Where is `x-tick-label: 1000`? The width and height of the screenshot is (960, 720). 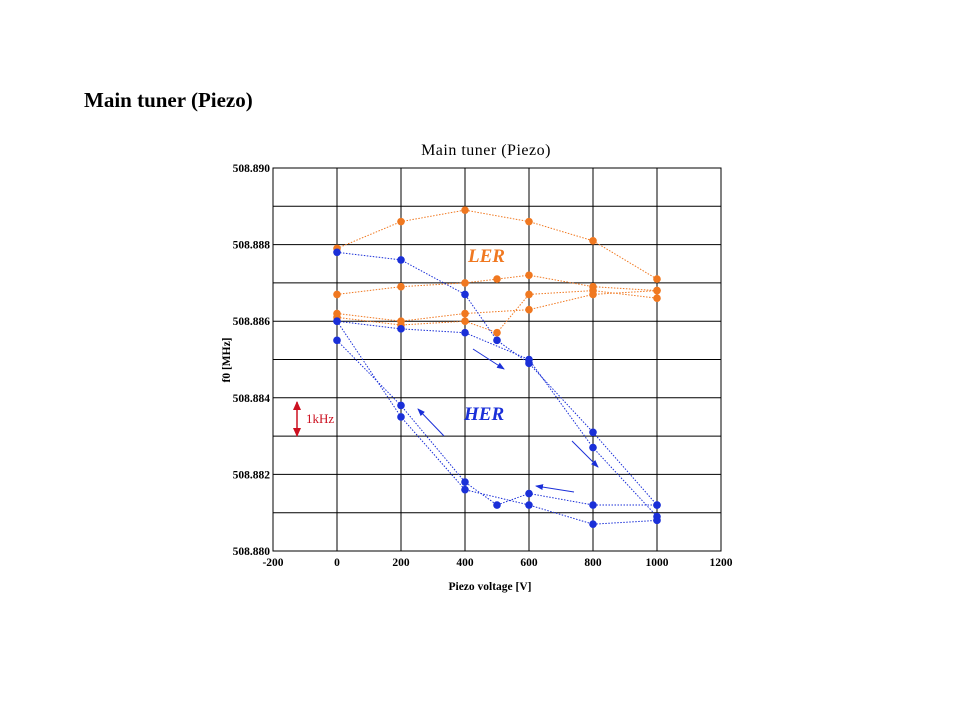
x-tick-label: 1000 is located at coordinates (657, 563).